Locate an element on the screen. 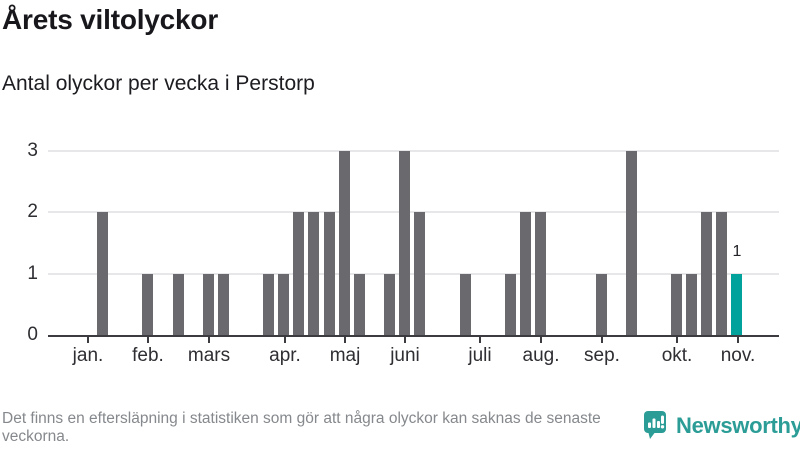 Image resolution: width=800 pixels, height=450 pixels. newsworthy-wordmark: Newsworthy is located at coordinates (738, 425).